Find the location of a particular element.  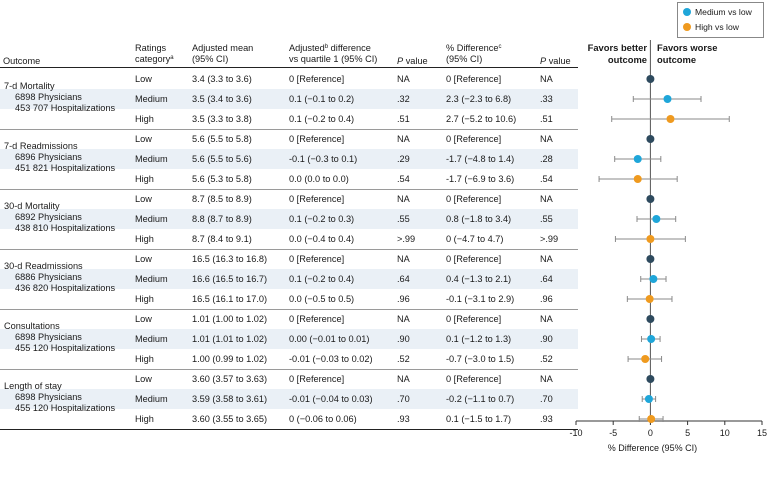

header-p1-italic: P is located at coordinates (400, 61).